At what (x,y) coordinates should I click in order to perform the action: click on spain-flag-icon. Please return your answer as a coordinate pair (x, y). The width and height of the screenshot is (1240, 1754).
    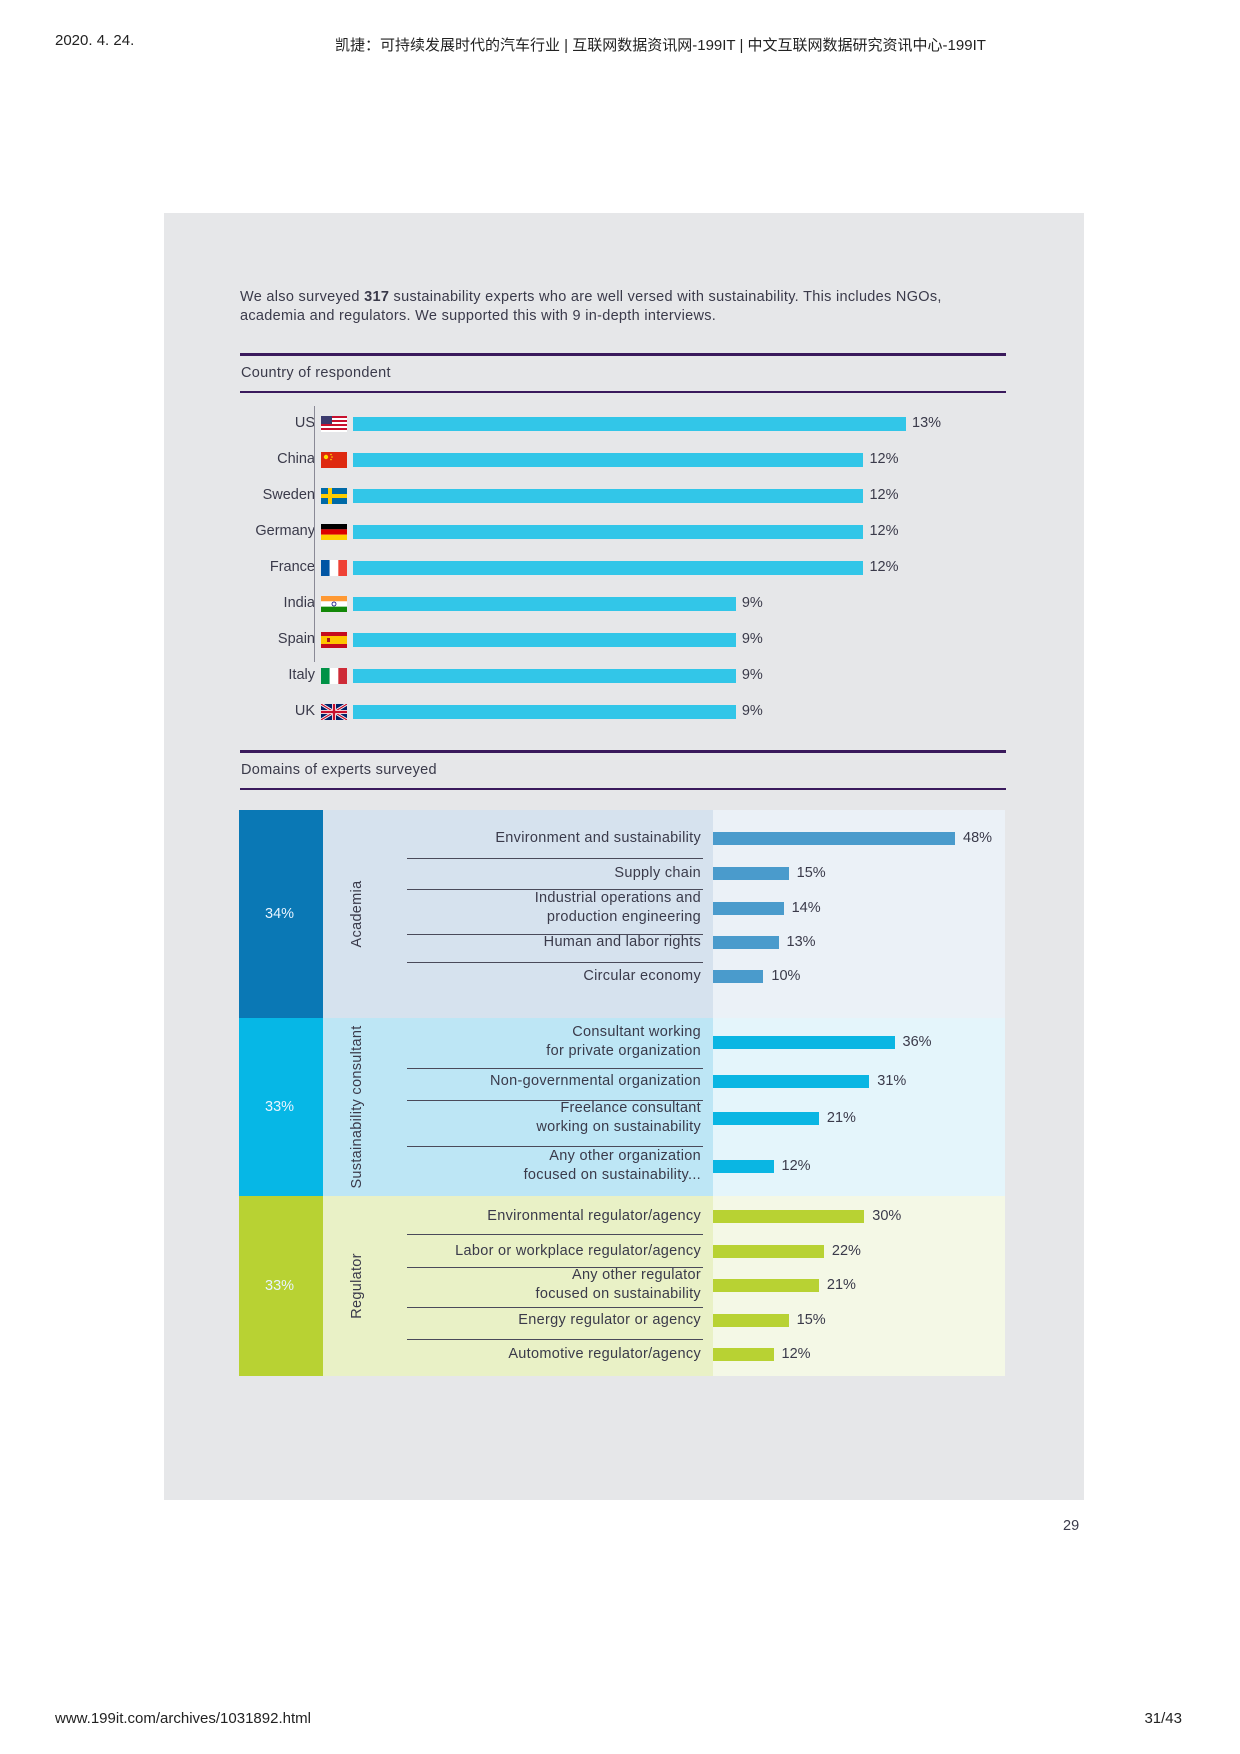
    Looking at the image, I should click on (334, 640).